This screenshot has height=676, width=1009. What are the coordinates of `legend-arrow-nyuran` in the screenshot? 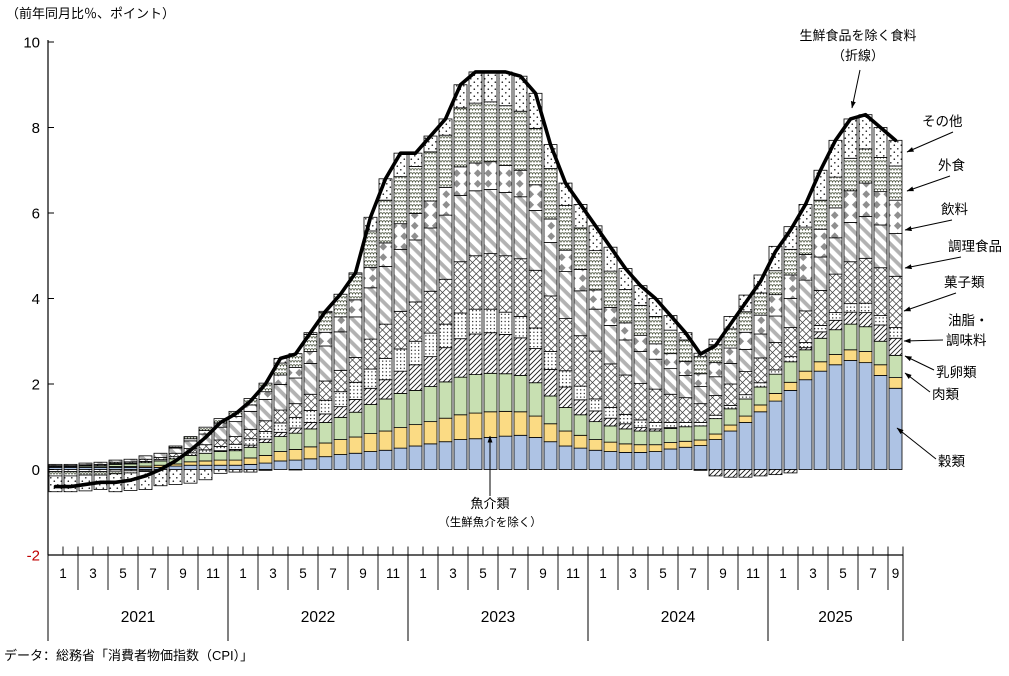 It's located at (919, 363).